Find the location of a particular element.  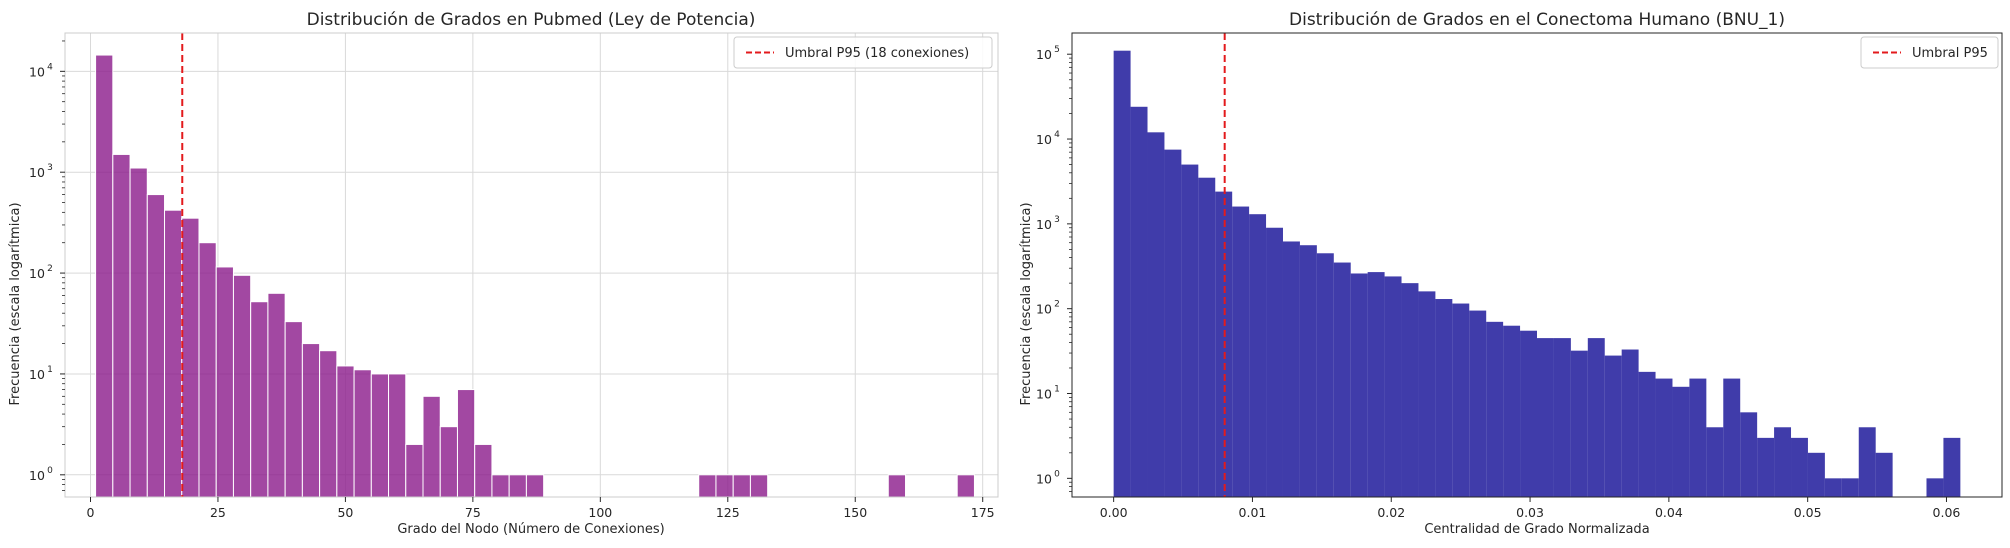

x-axis-ticks: 0 25 50 75 100 125 150 175 is located at coordinates (541, 508).